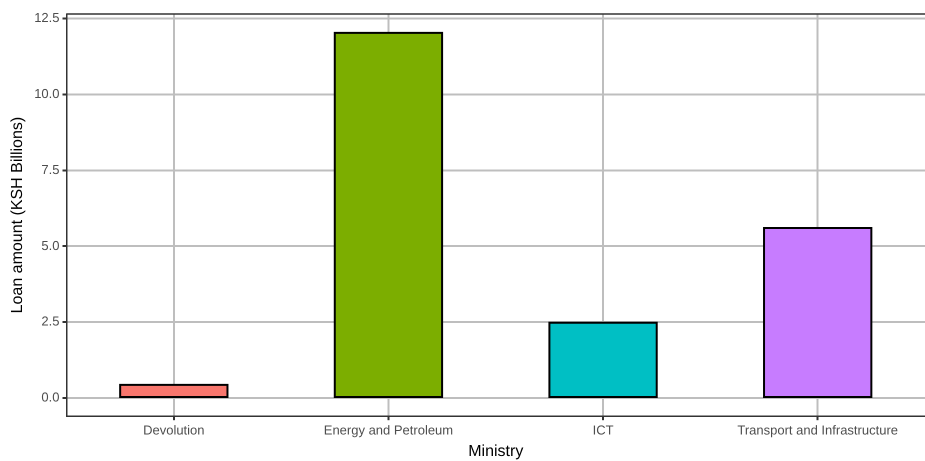  Describe the element at coordinates (50, 321) in the screenshot. I see `y-tick-label: 2.5` at that location.